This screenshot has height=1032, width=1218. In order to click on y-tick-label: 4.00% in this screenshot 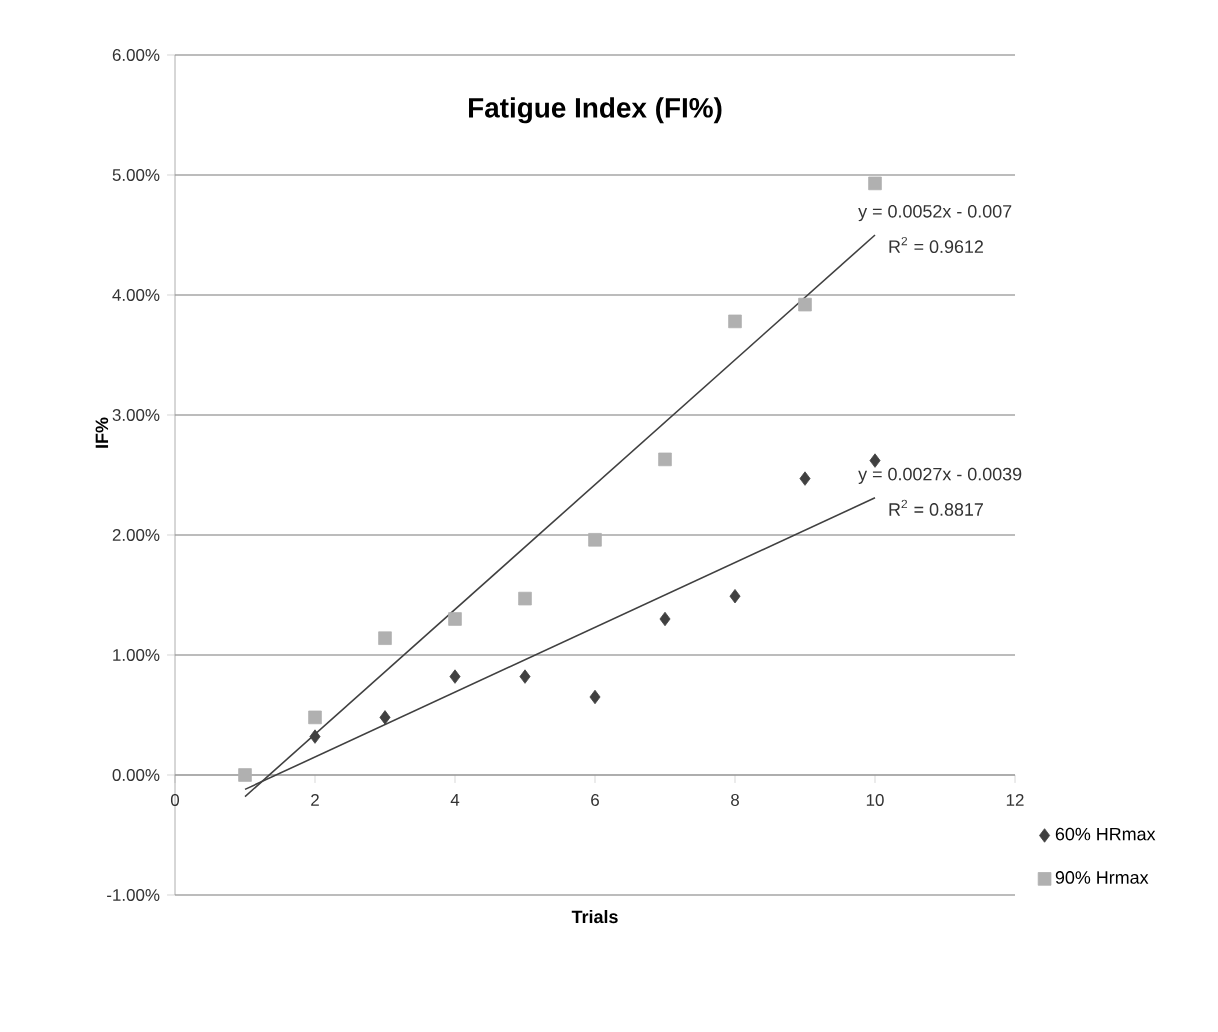, I will do `click(136, 295)`.